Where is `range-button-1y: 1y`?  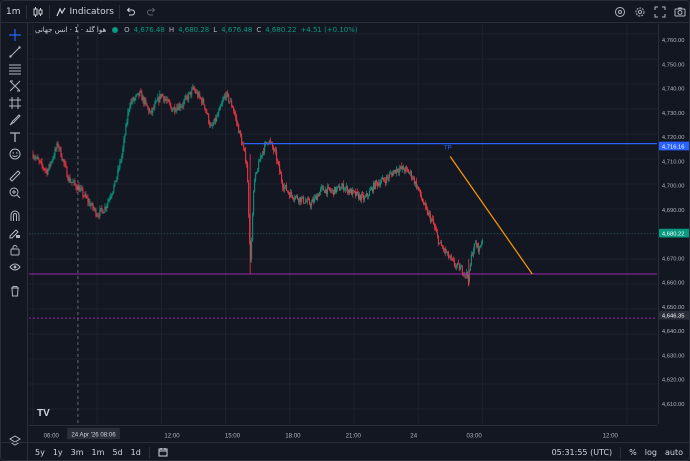
range-button-1y: 1y is located at coordinates (57, 452).